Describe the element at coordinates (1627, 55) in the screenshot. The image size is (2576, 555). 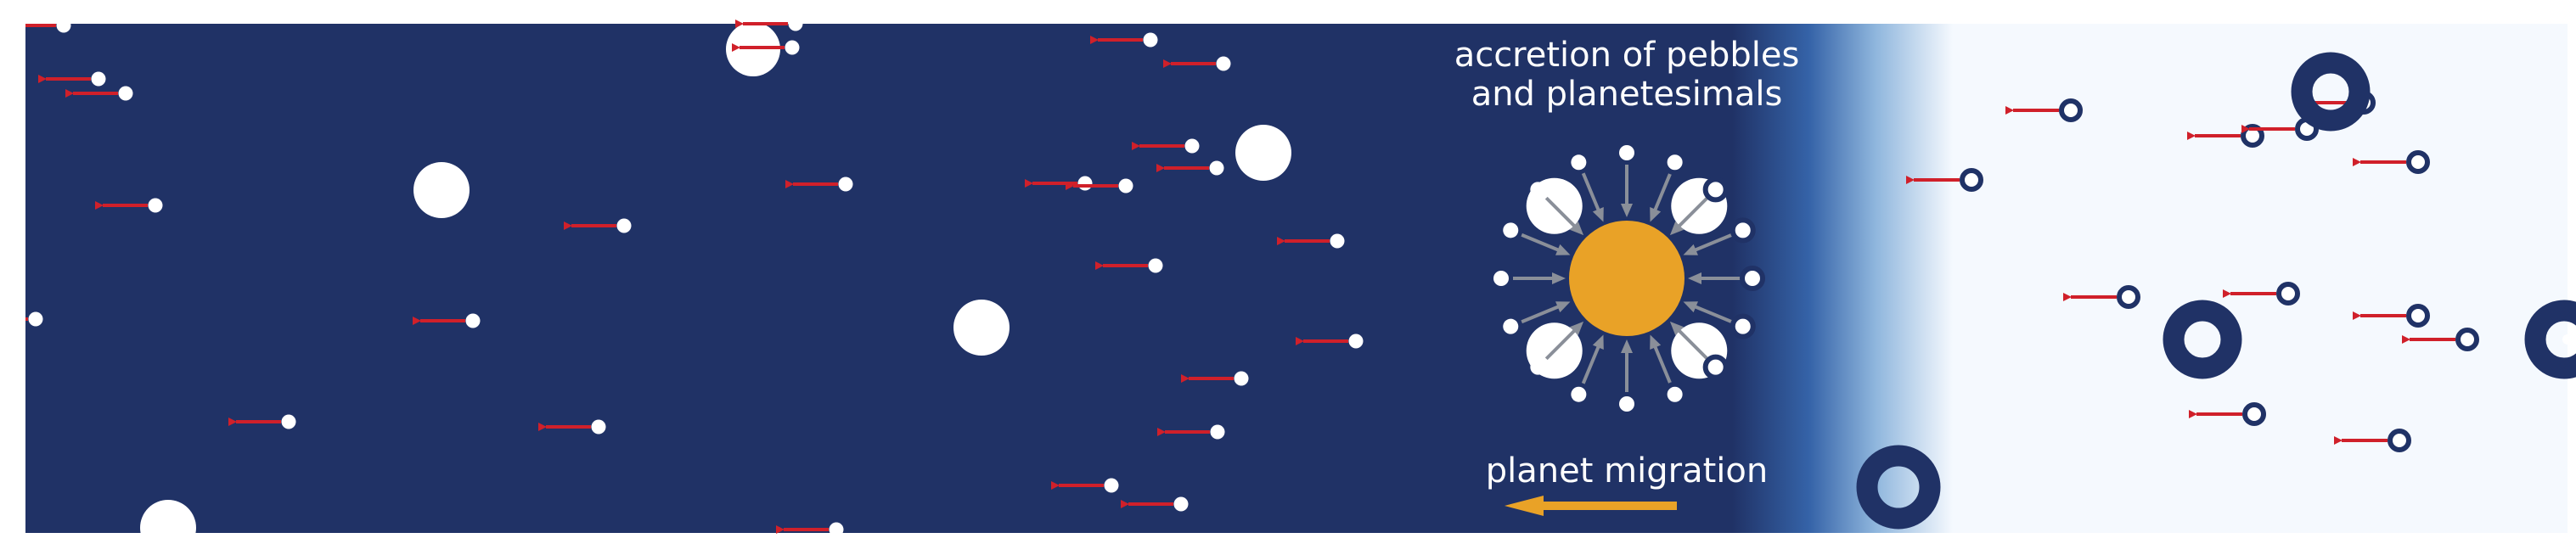
I see `accretion-label-line1: accretion of pebbles` at that location.